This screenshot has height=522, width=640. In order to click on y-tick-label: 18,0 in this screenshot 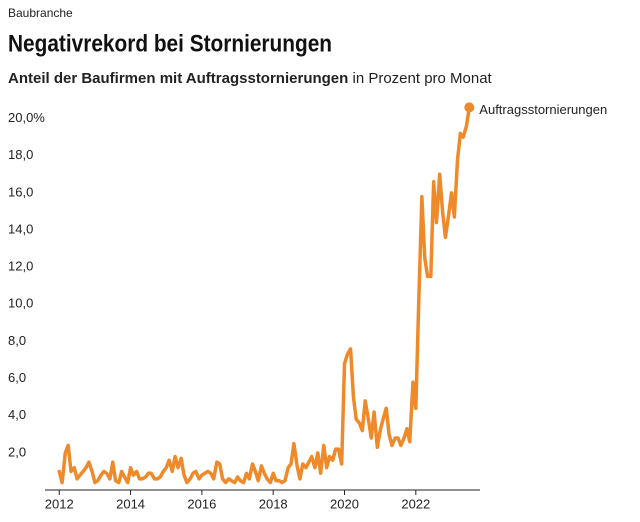, I will do `click(20, 154)`.